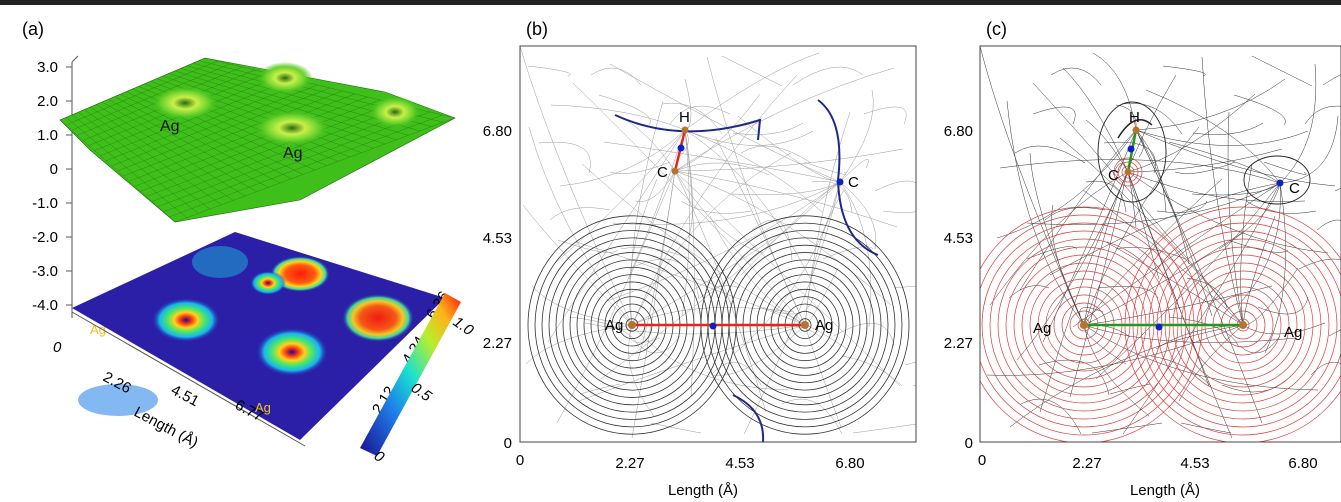 The image size is (1341, 502). What do you see at coordinates (45, 271) in the screenshot?
I see `z-tick-label: -3.0` at bounding box center [45, 271].